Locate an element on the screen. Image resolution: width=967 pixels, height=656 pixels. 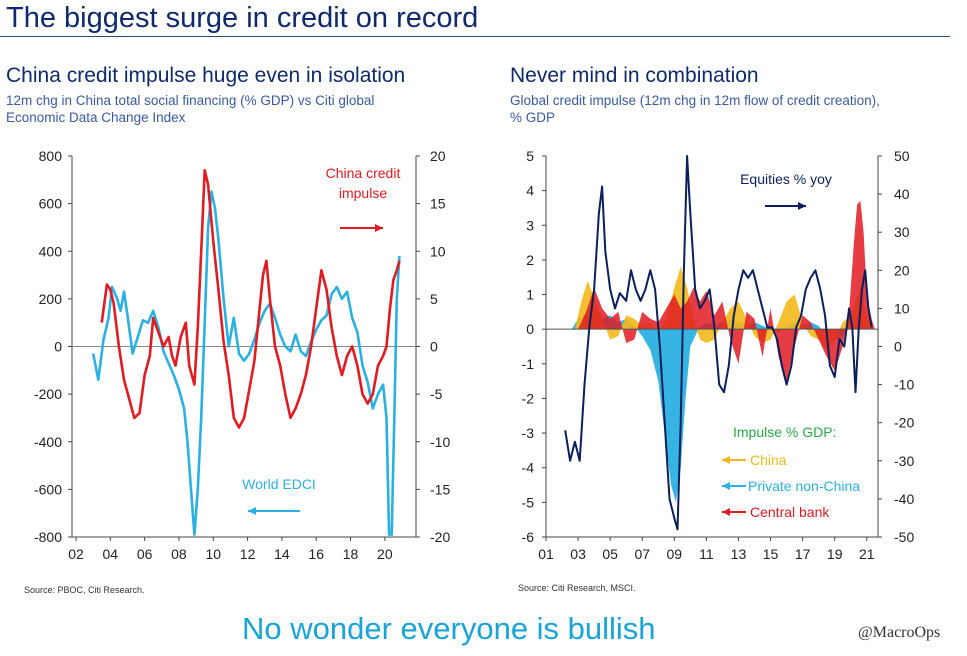
right-chart-subtitle-line2: % GDP is located at coordinates (533, 117).